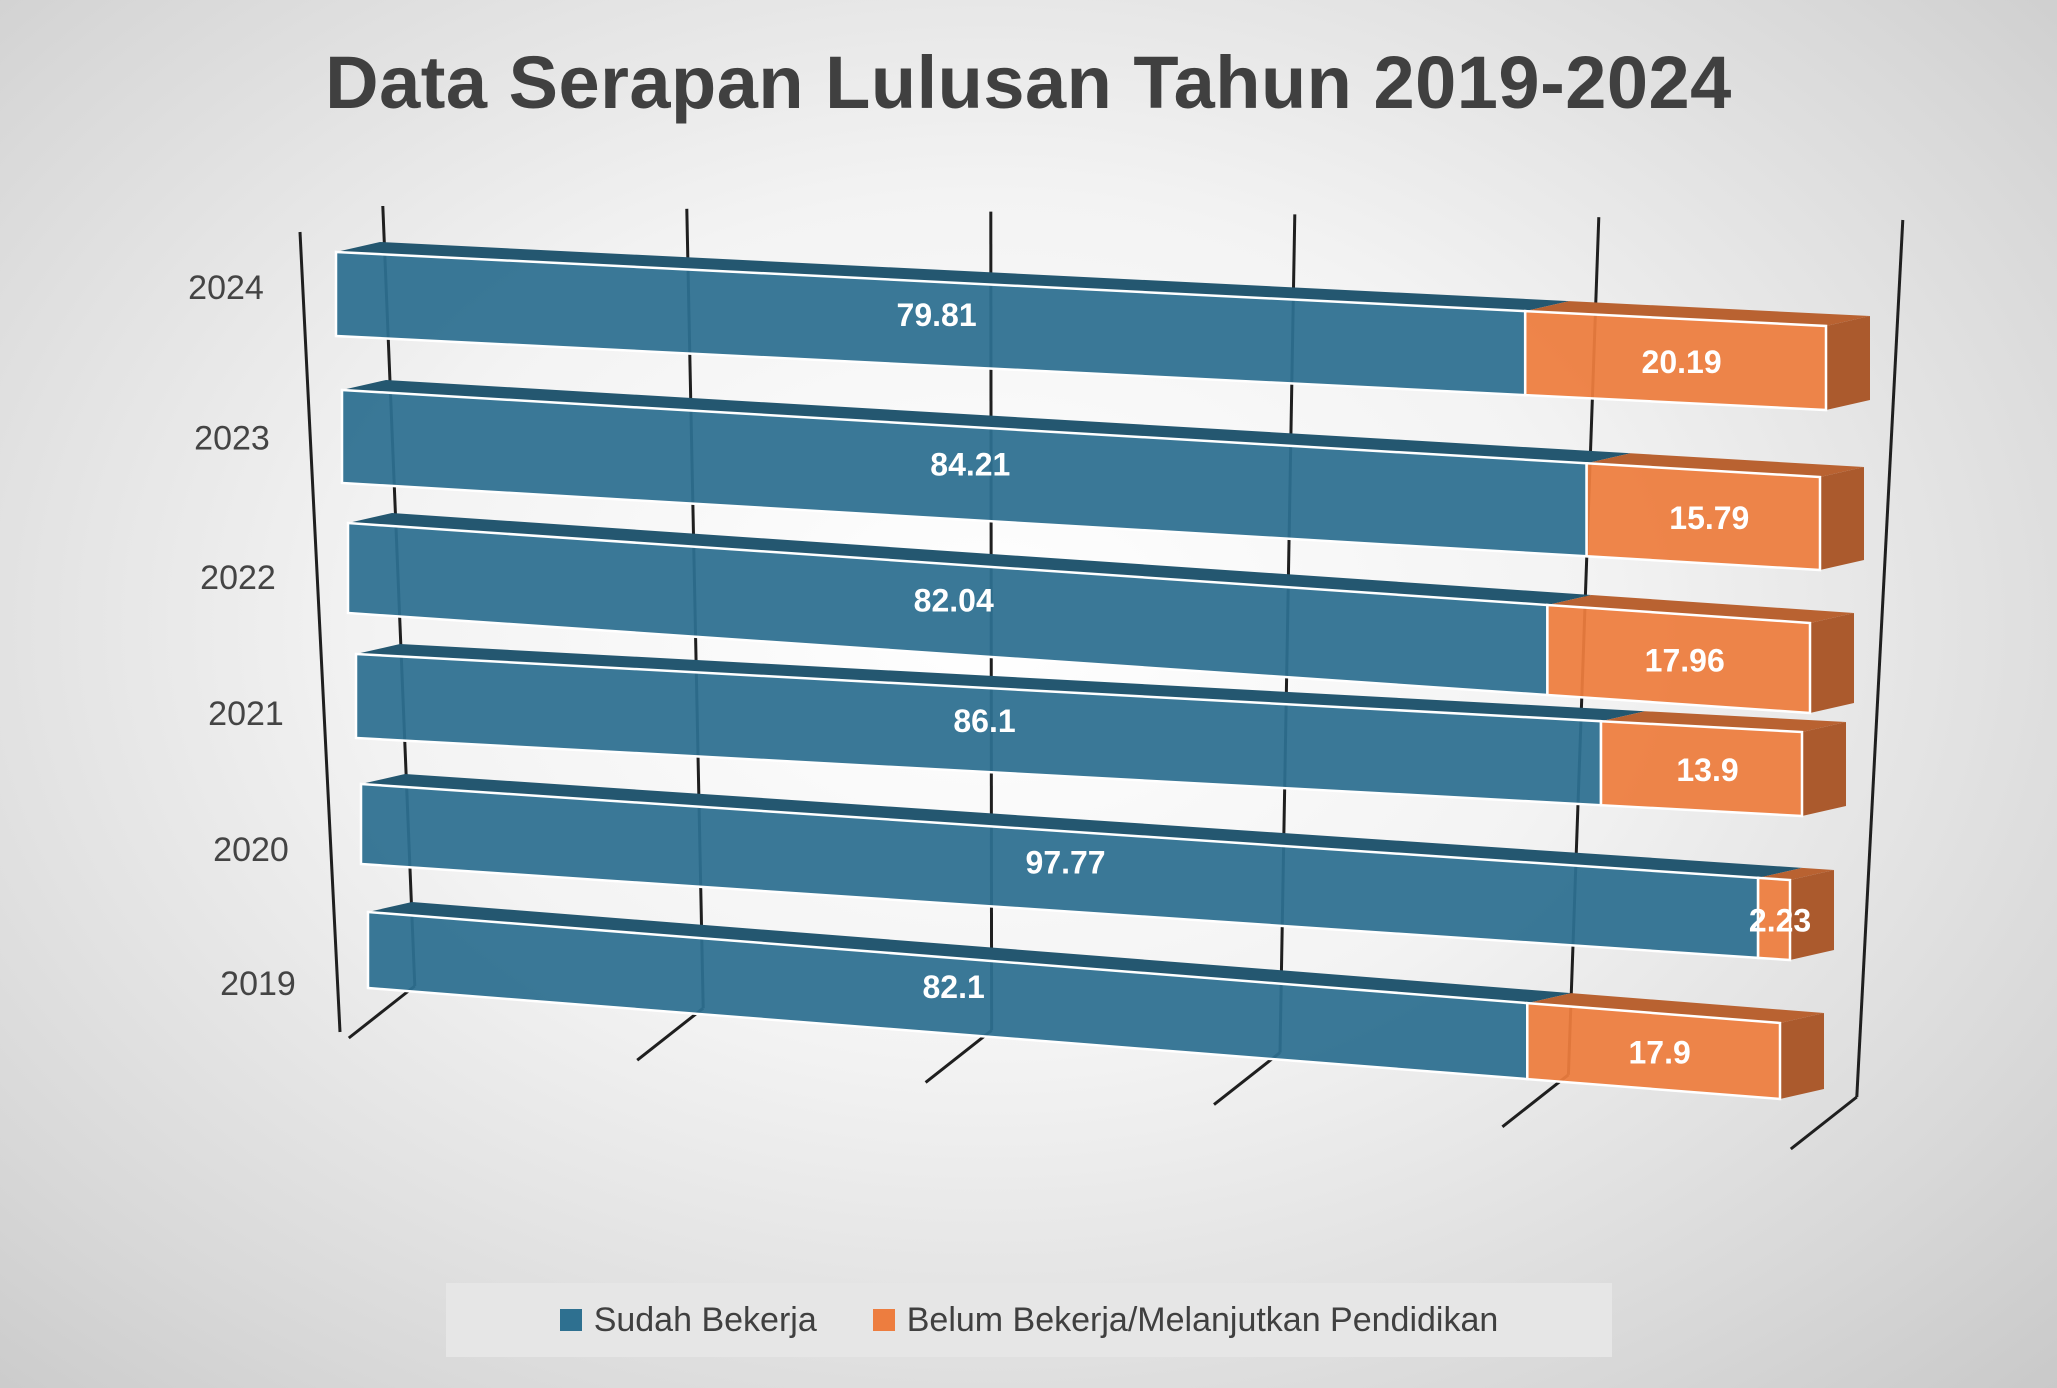 Image resolution: width=2057 pixels, height=1388 pixels. I want to click on category-labels: 2024 2023 2022 2021 2020 2019, so click(242, 636).